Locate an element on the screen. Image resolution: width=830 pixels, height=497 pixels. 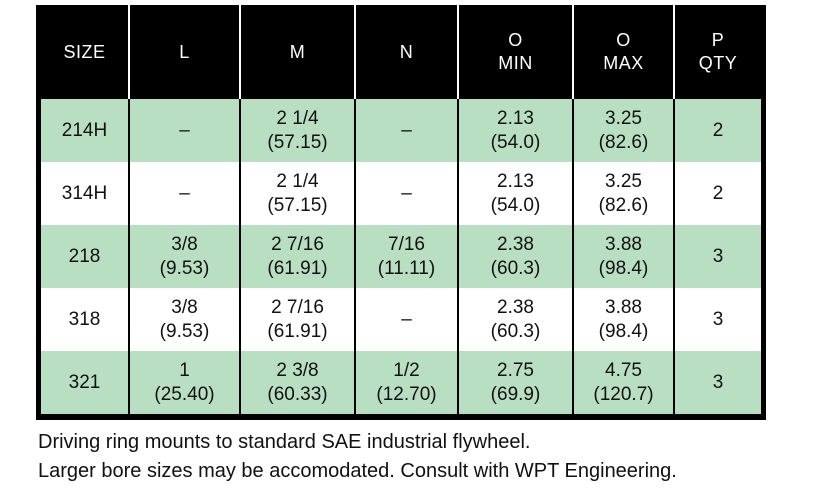
body-cell: 3 is located at coordinates (717, 382).